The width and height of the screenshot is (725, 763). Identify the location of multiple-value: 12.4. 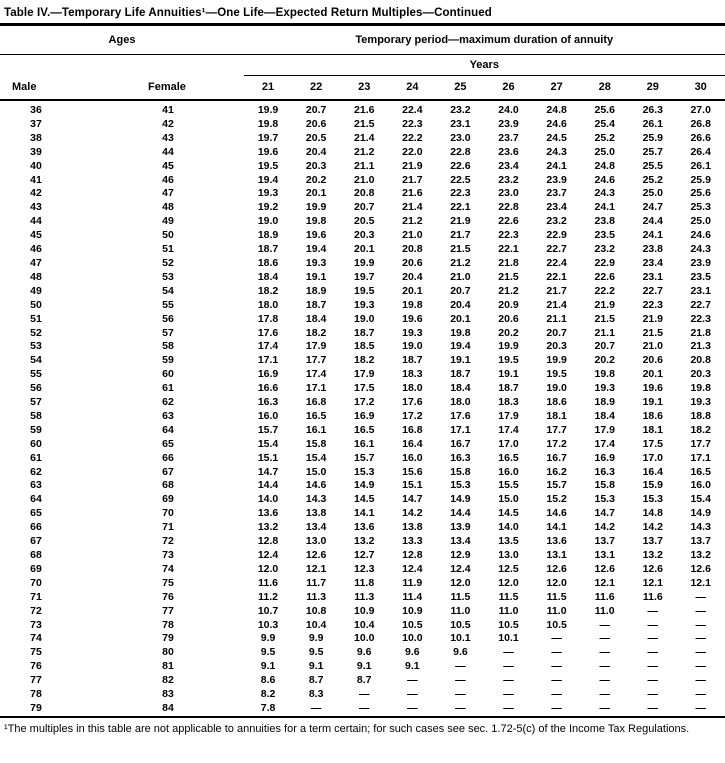
(268, 555).